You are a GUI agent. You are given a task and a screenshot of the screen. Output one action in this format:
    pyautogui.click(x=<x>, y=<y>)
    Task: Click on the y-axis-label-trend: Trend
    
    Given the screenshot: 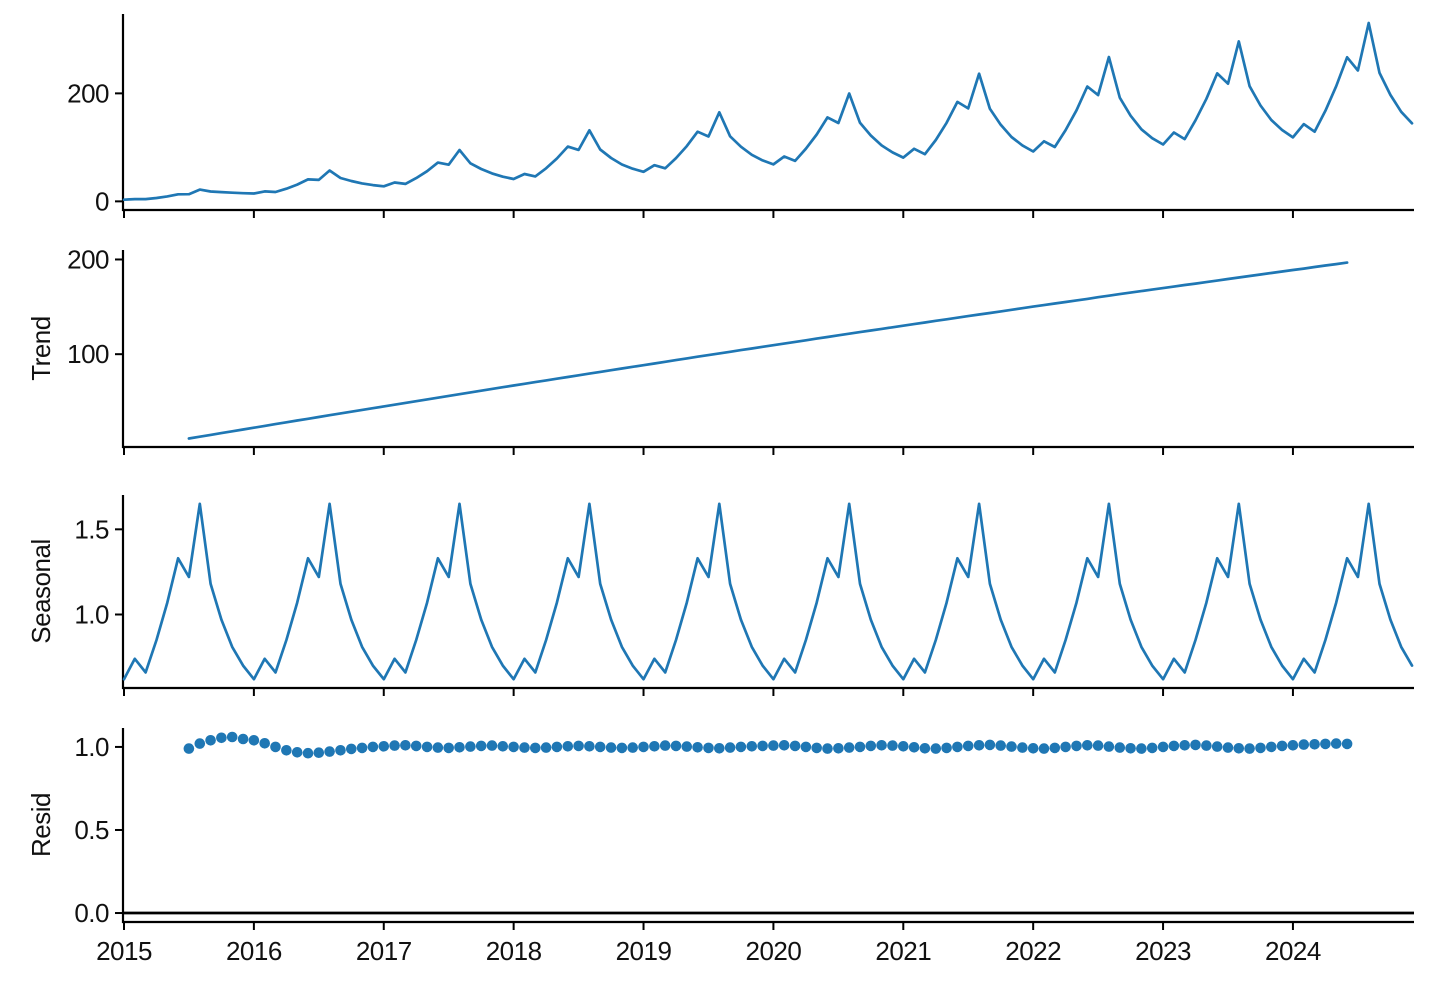 What is the action you would take?
    pyautogui.click(x=41, y=348)
    